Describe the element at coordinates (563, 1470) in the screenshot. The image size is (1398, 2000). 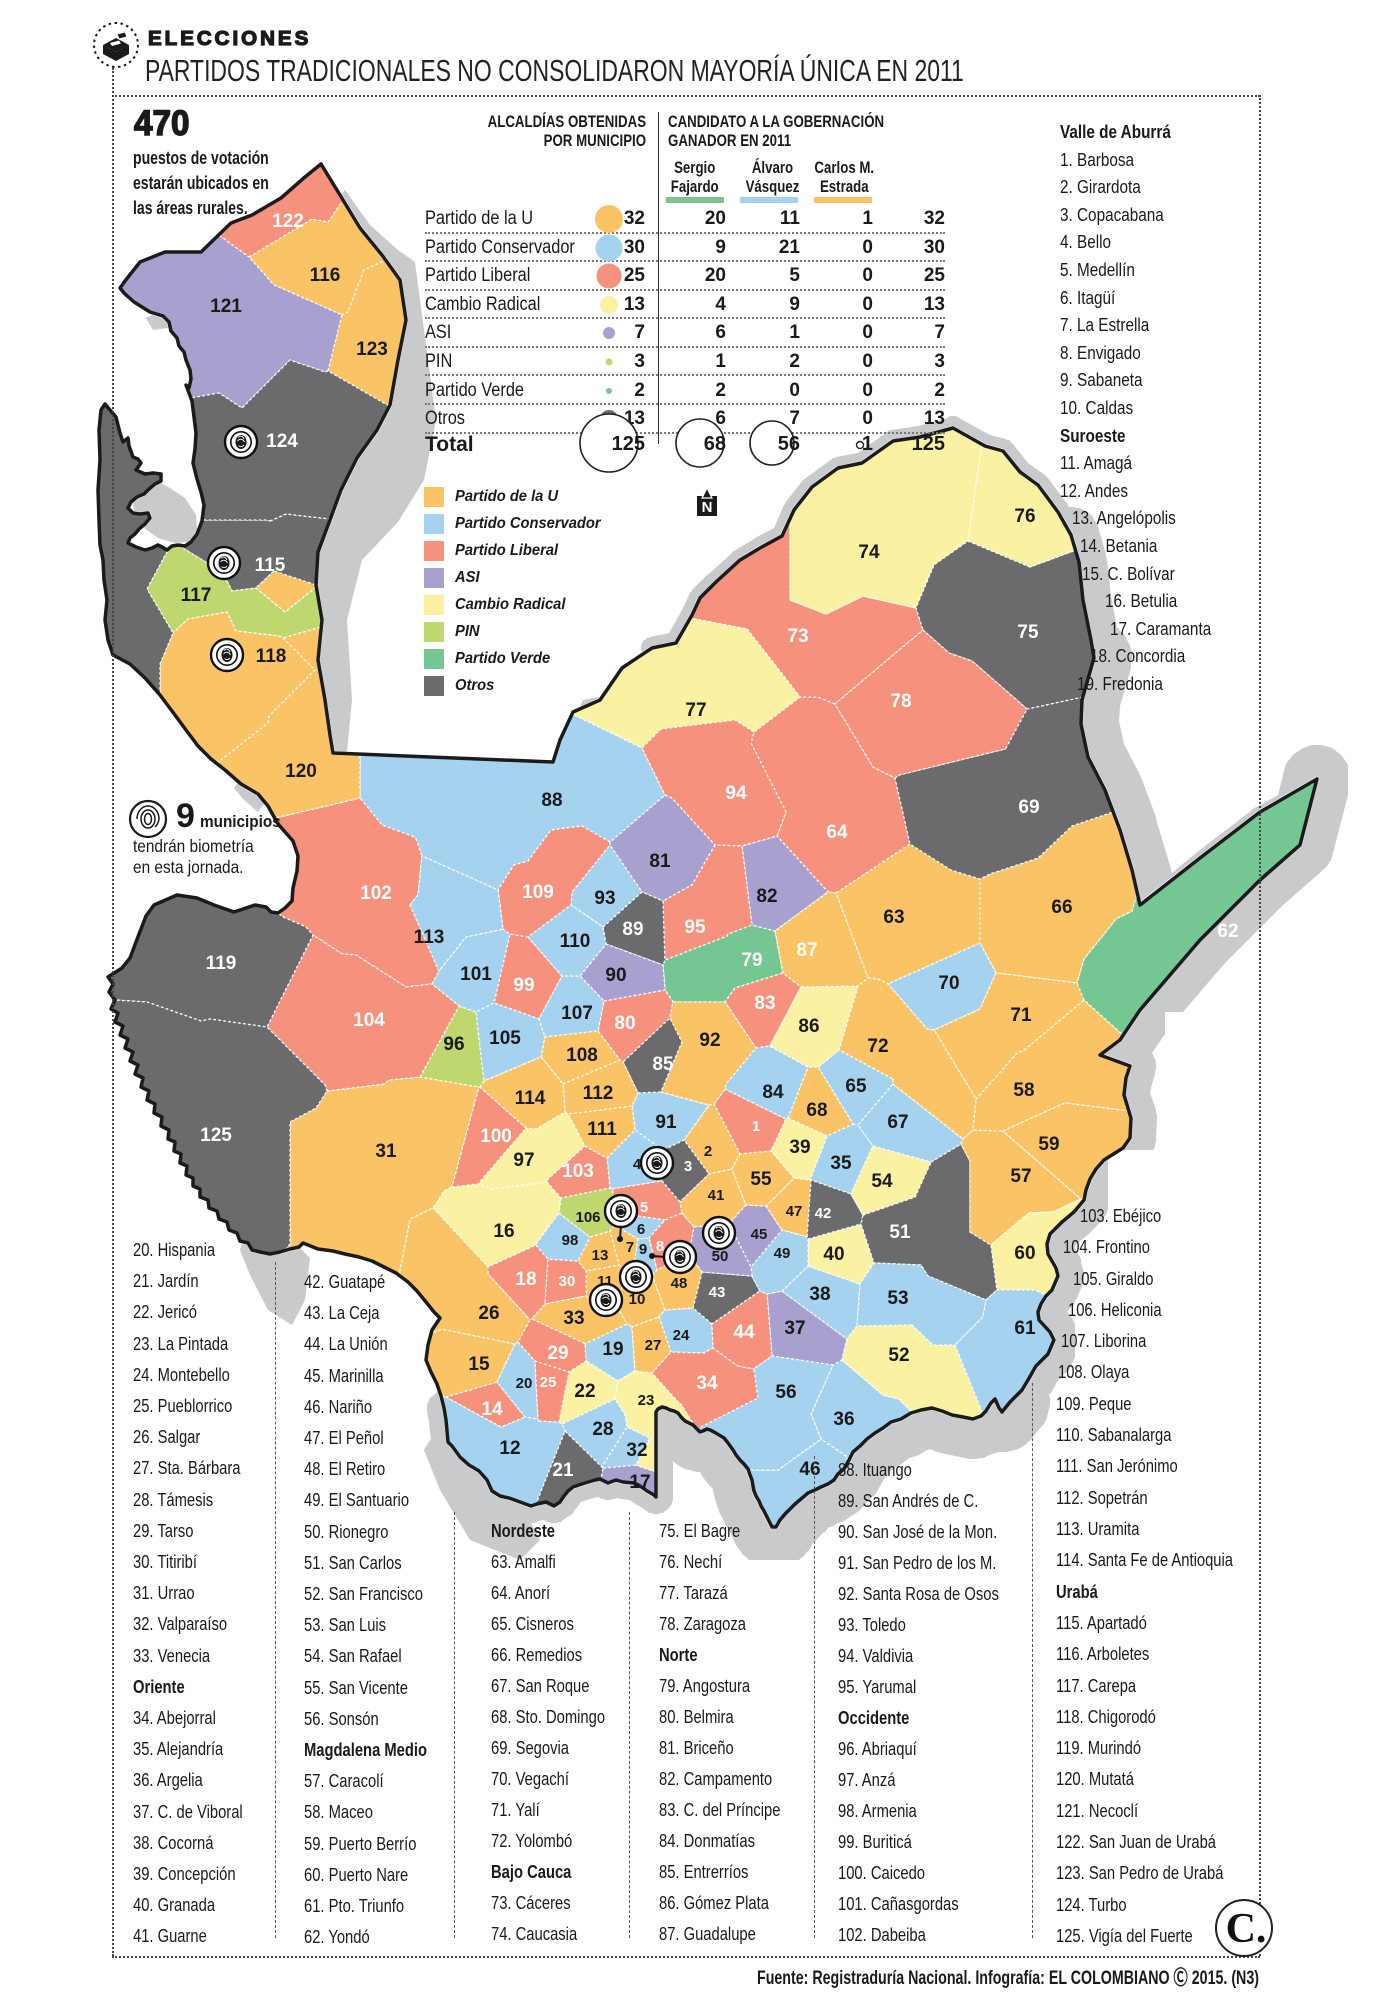
I see `svg-text: 21` at that location.